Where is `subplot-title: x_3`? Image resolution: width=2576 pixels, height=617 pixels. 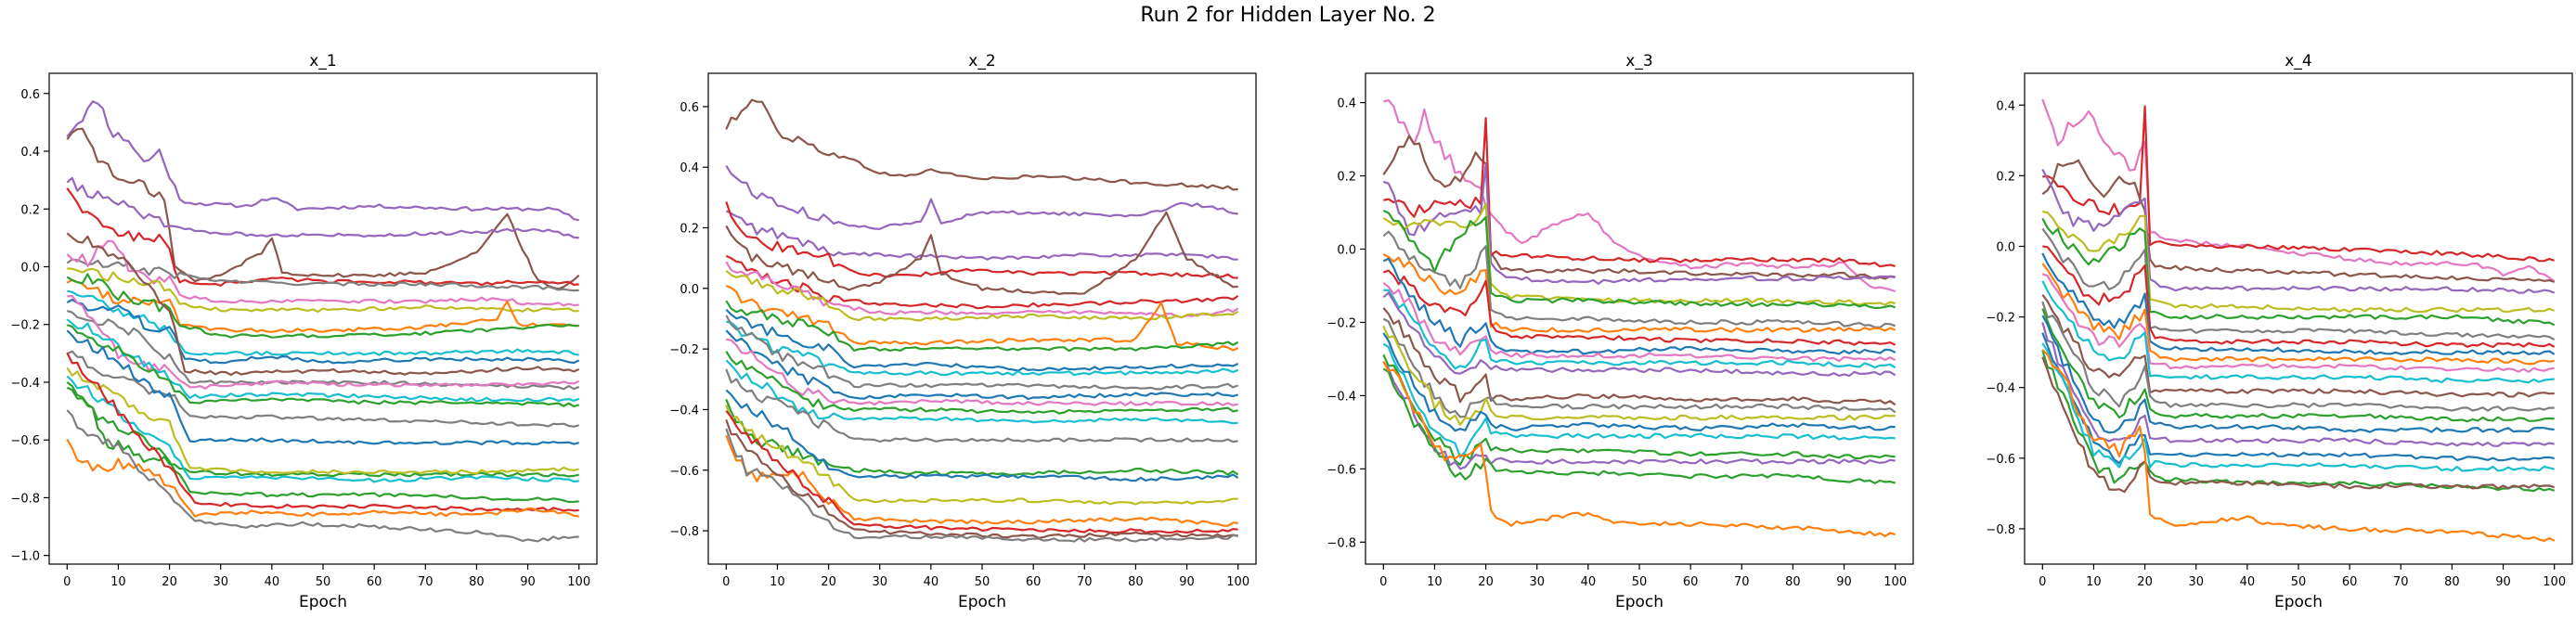 subplot-title: x_3 is located at coordinates (1638, 62).